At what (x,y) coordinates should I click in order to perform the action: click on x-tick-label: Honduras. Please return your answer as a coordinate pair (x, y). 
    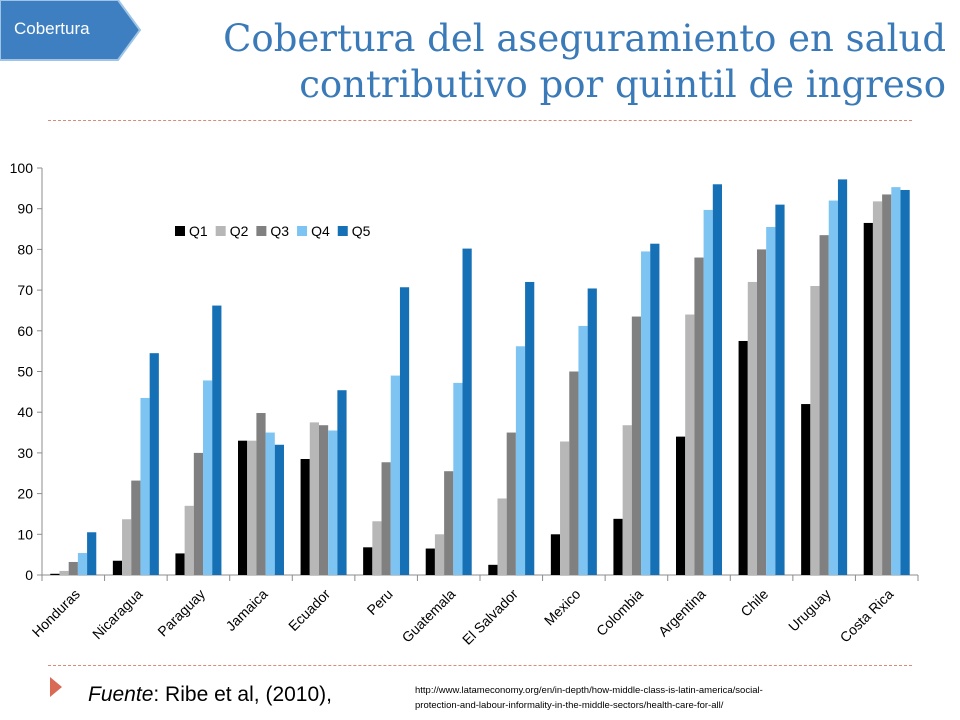
    Looking at the image, I should click on (56, 613).